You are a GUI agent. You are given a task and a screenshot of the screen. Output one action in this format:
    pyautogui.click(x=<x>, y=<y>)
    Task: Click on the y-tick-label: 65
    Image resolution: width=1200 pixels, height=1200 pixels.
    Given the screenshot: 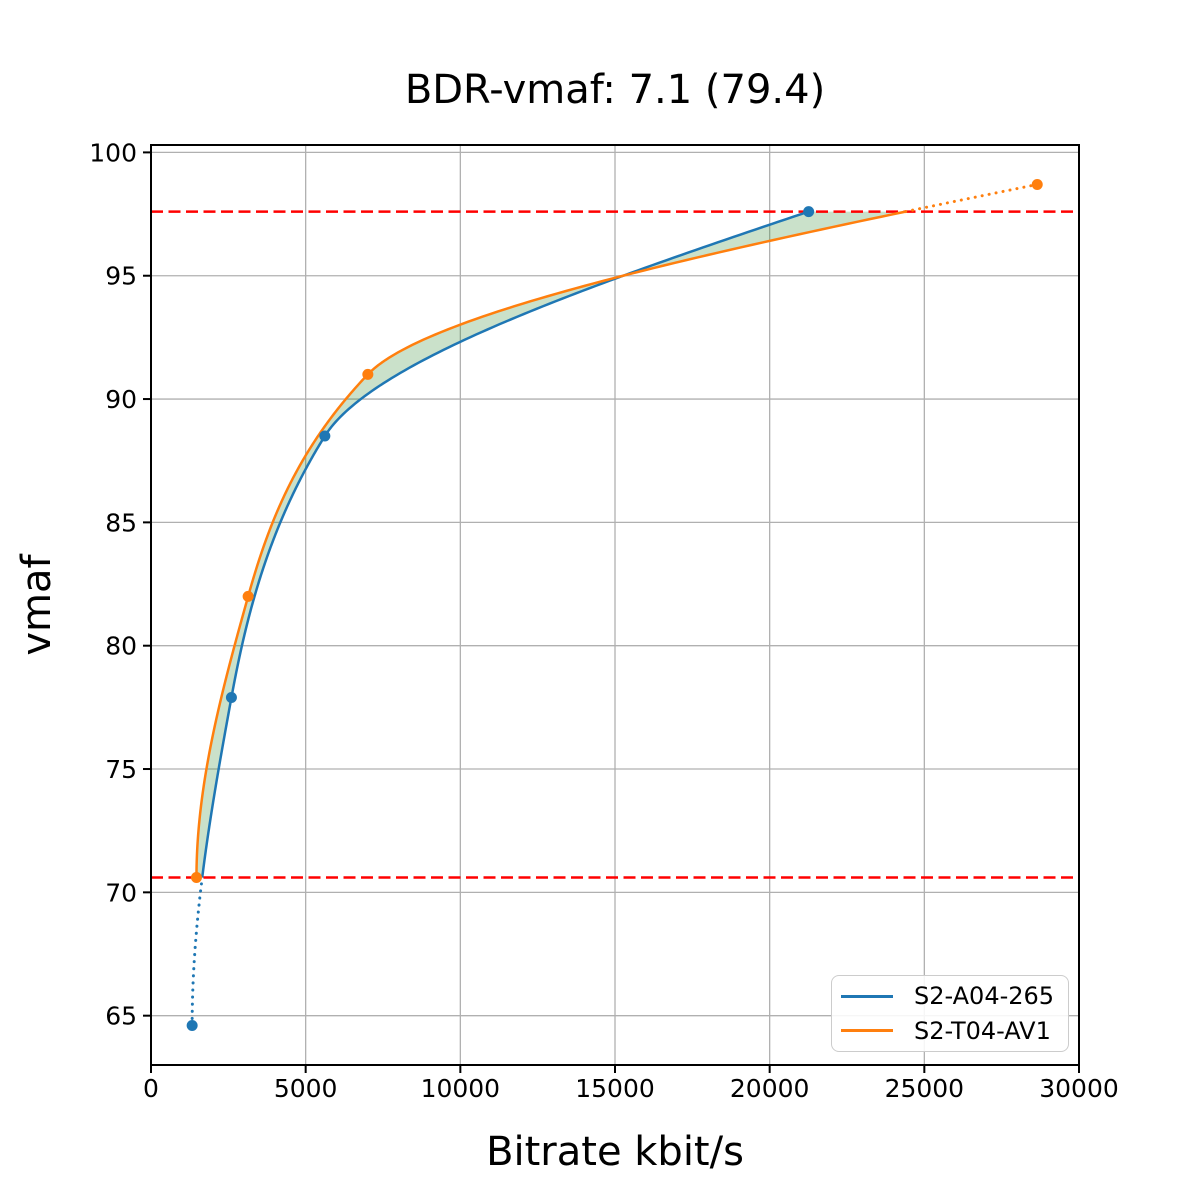 What is the action you would take?
    pyautogui.click(x=121, y=1016)
    